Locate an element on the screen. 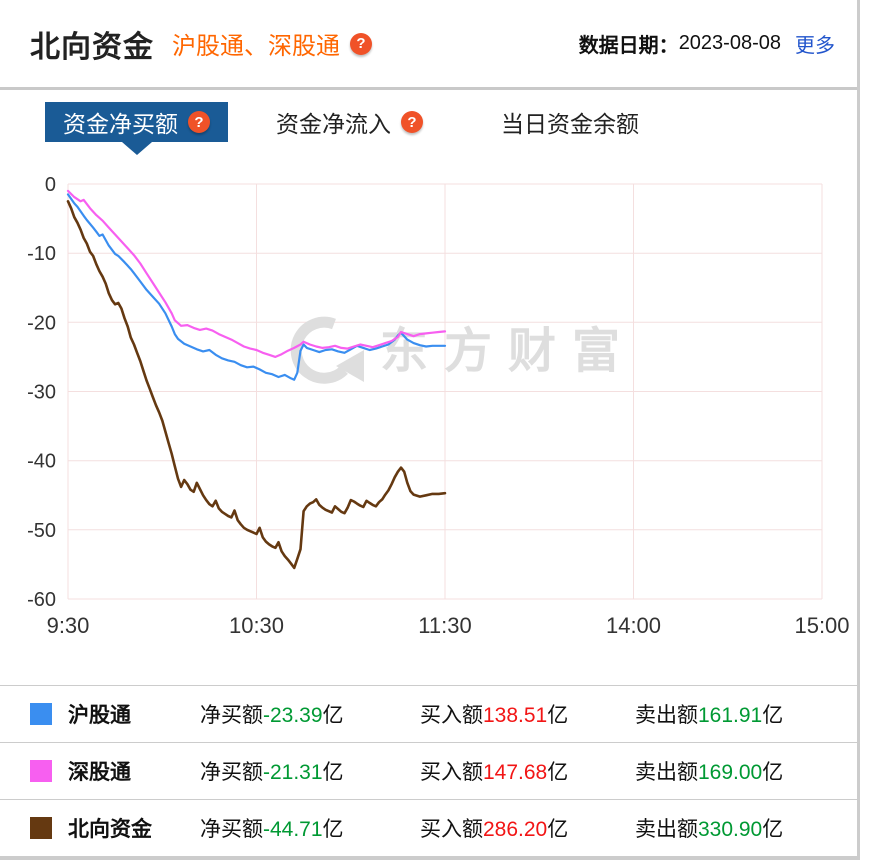 This screenshot has height=862, width=876. sell-cell: 卖出额169.00亿 is located at coordinates (709, 771).